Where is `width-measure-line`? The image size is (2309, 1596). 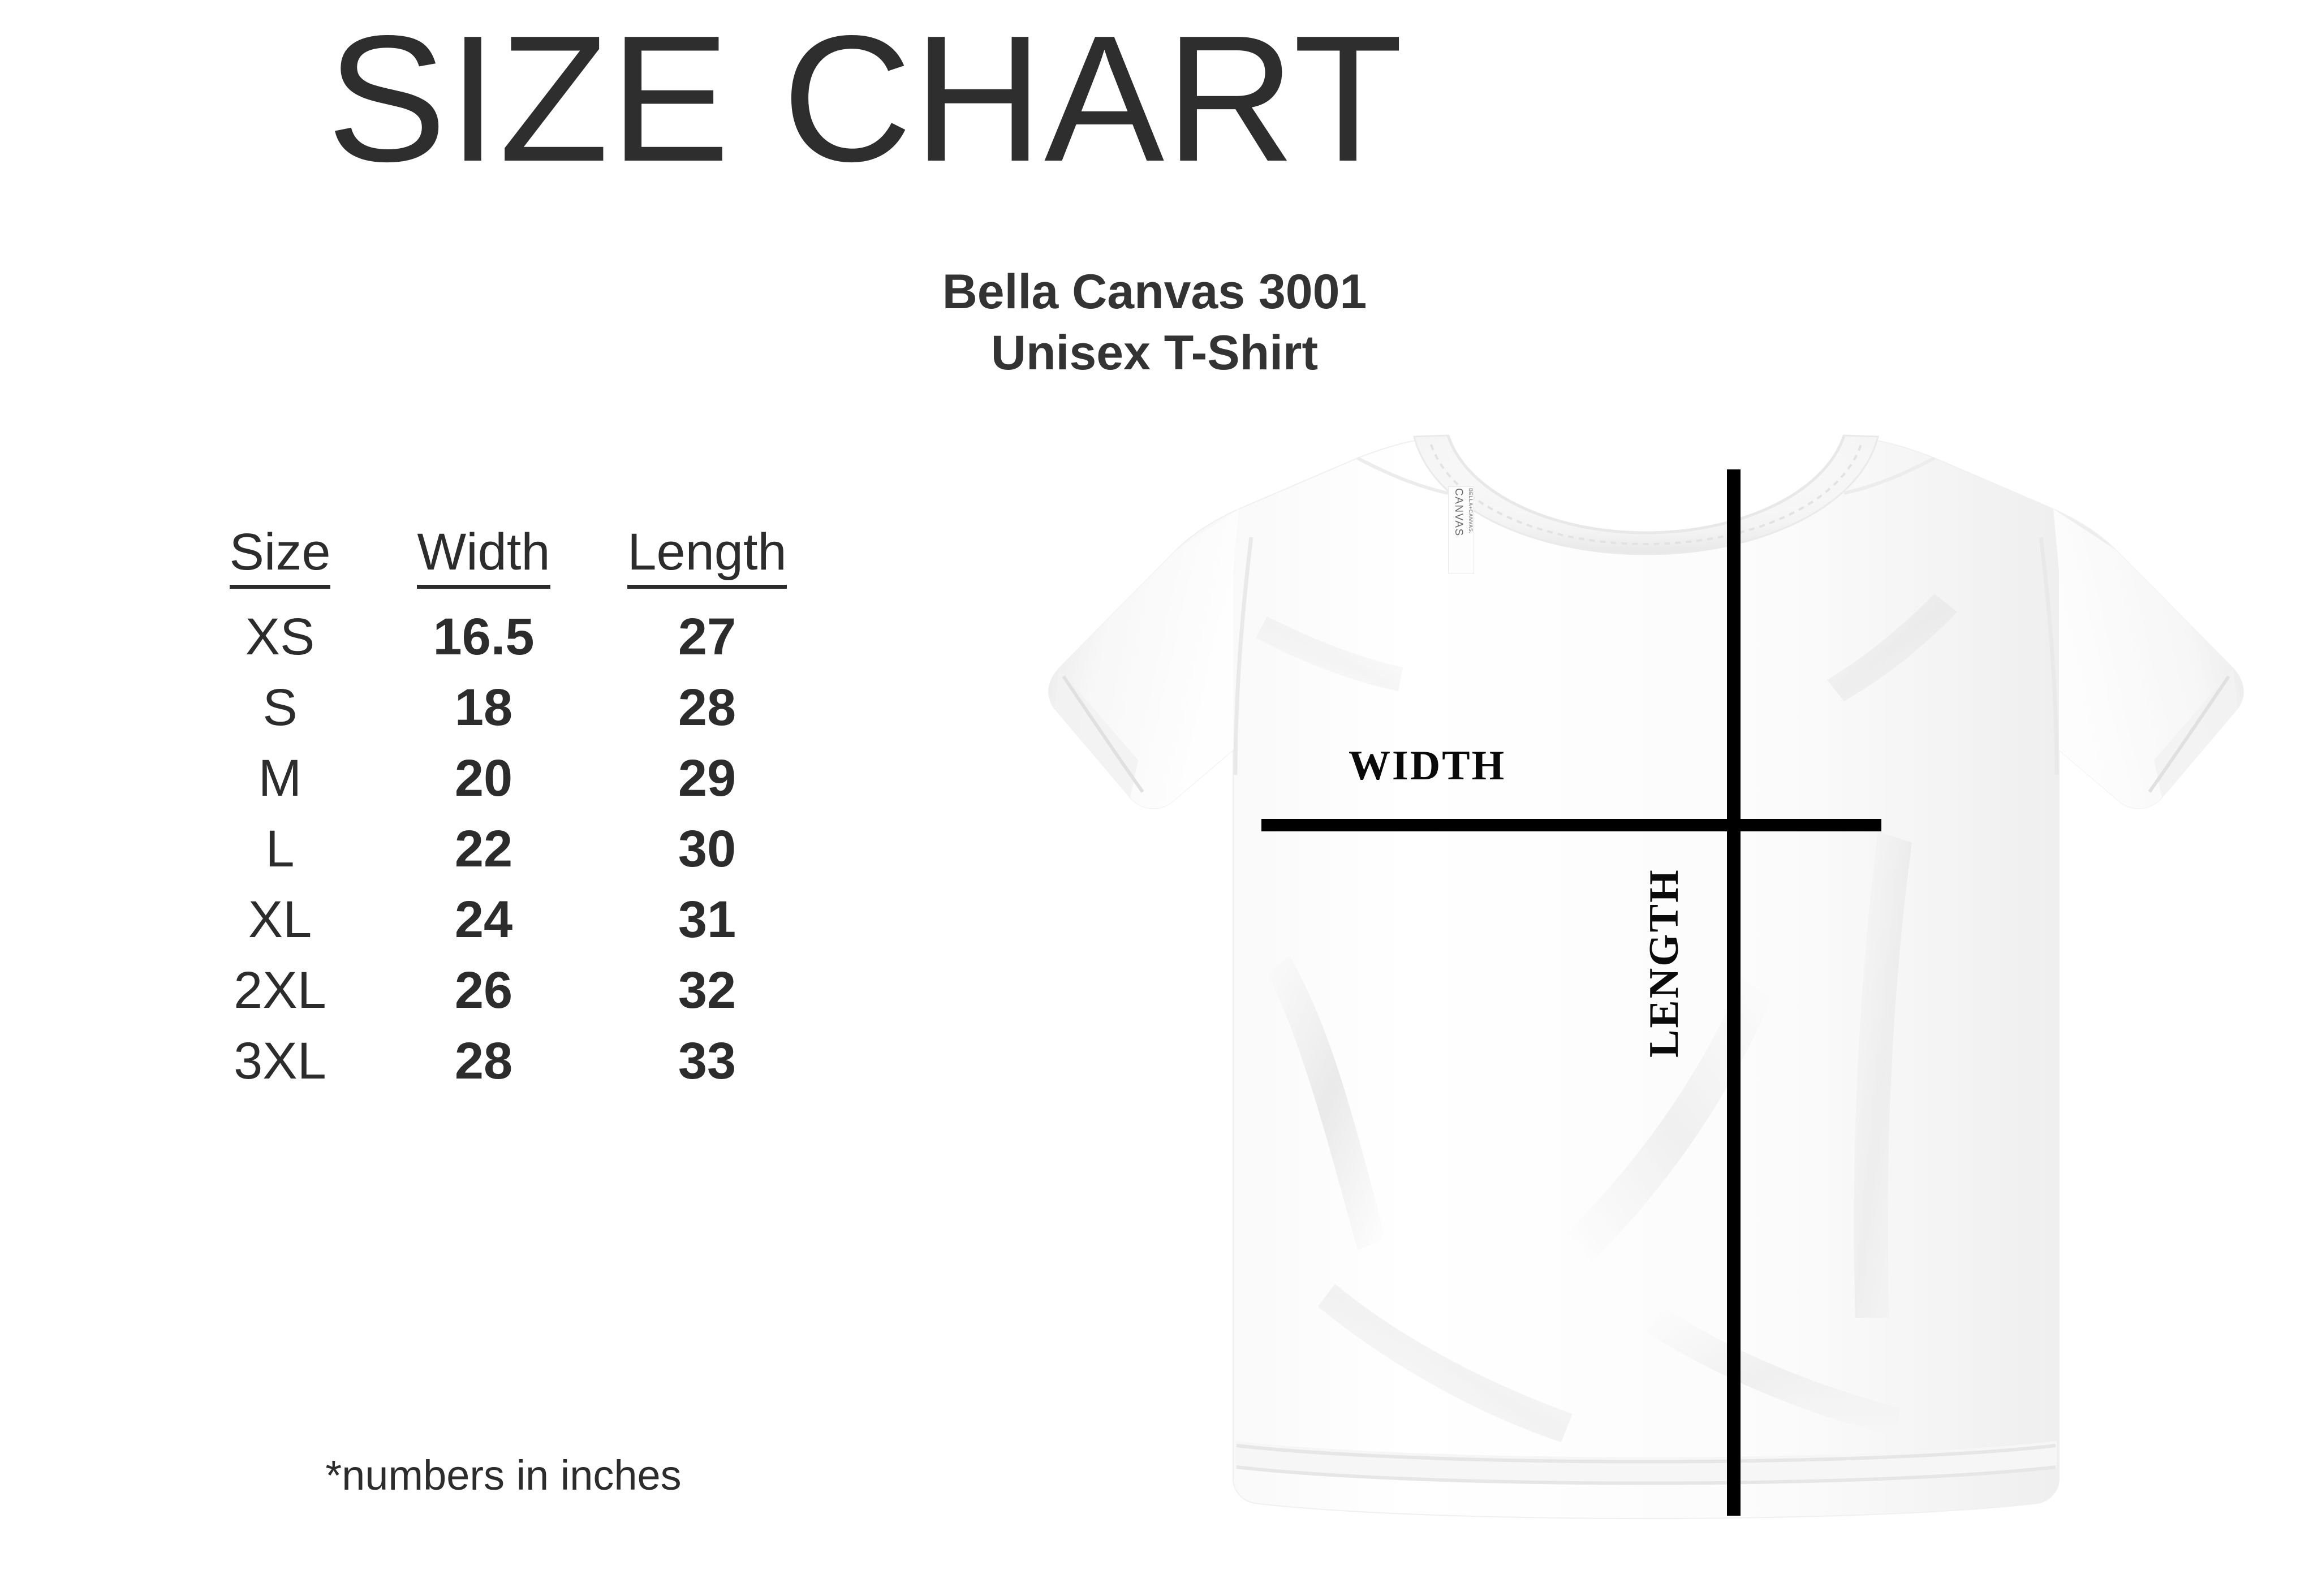 width-measure-line is located at coordinates (1571, 825).